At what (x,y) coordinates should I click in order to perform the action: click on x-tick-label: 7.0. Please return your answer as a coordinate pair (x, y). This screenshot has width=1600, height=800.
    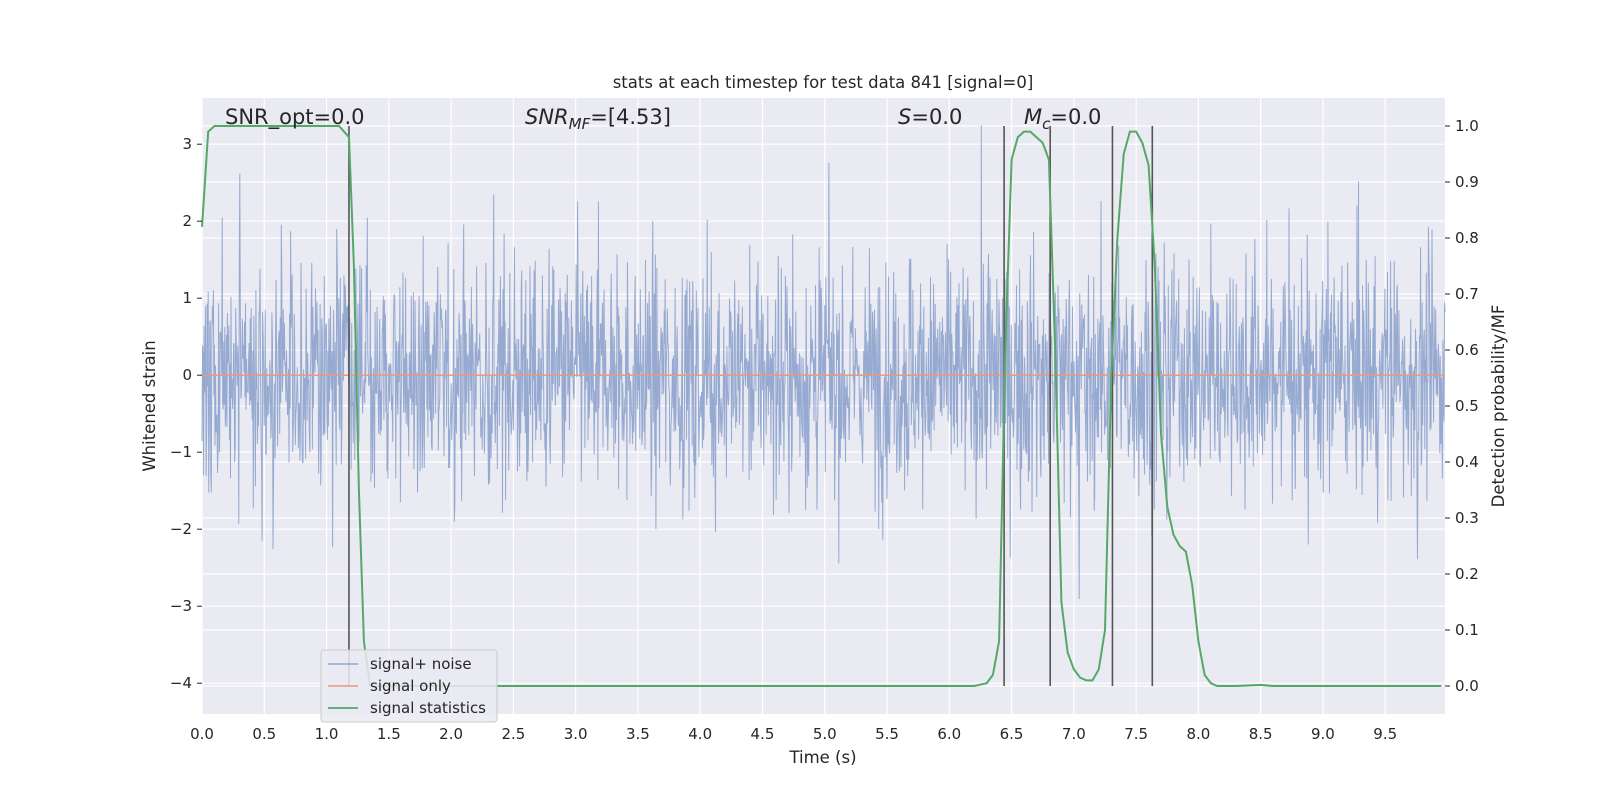
    Looking at the image, I should click on (1074, 734).